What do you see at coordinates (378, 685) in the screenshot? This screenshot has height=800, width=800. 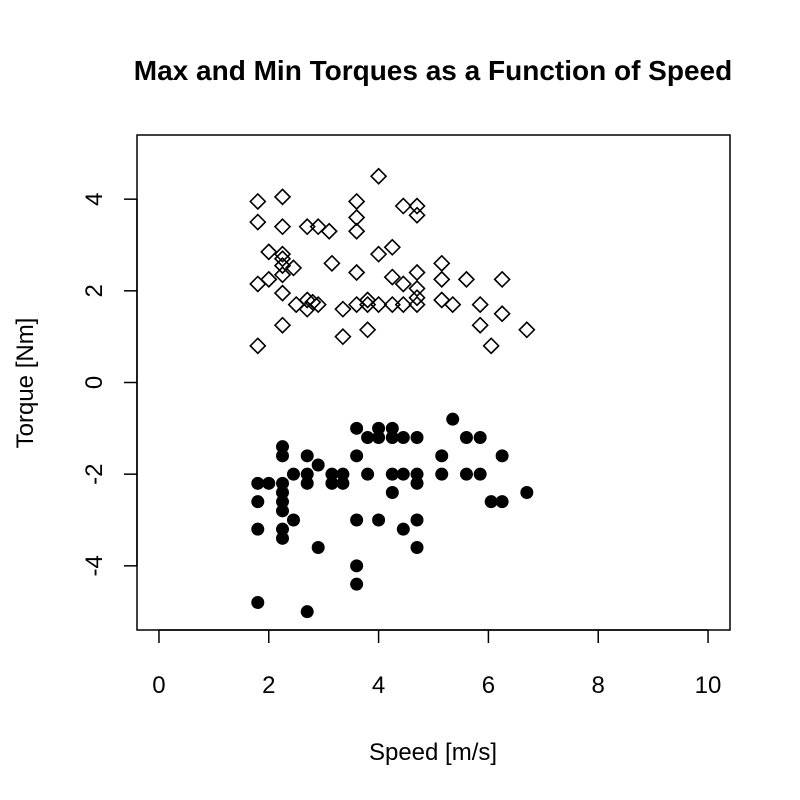 I see `x-tick-label: 4` at bounding box center [378, 685].